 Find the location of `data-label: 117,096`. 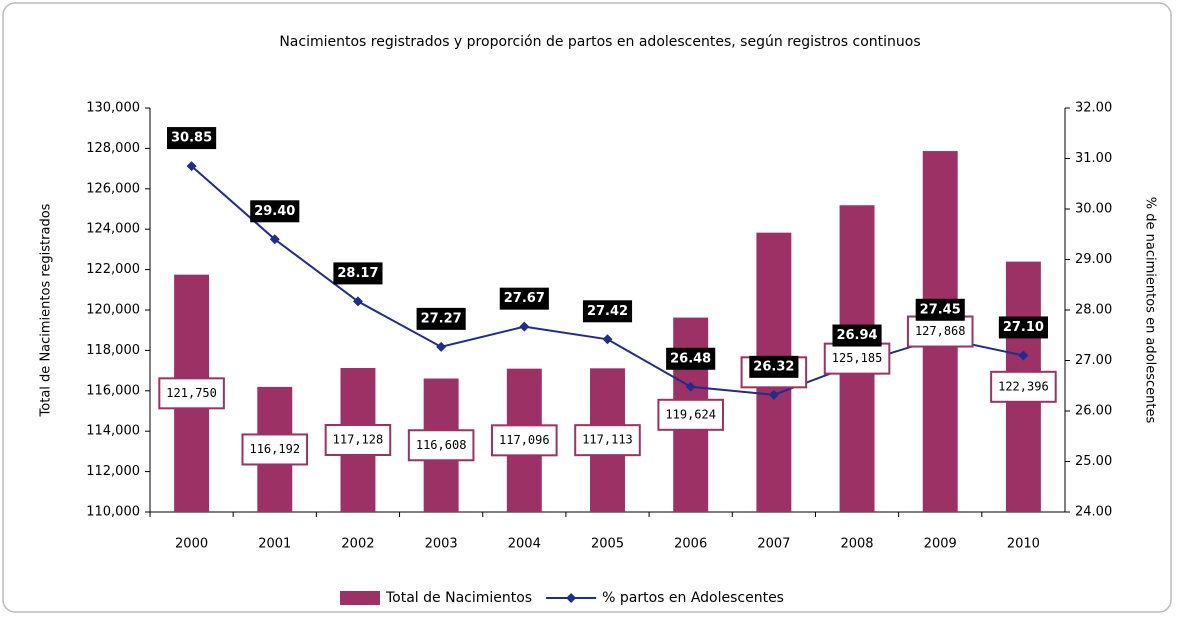

data-label: 117,096 is located at coordinates (524, 440).